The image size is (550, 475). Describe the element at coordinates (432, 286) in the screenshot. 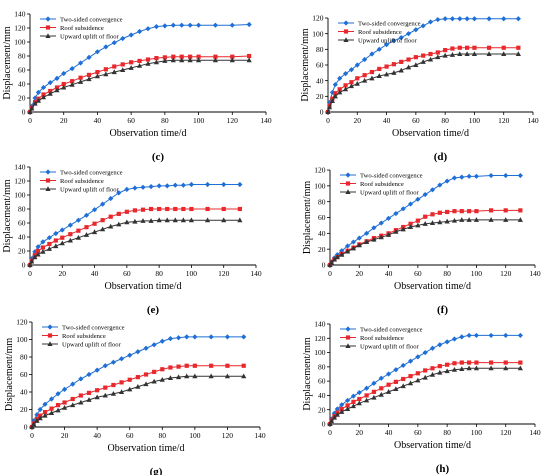

I see `x-axis-label: Observation time/d` at that location.